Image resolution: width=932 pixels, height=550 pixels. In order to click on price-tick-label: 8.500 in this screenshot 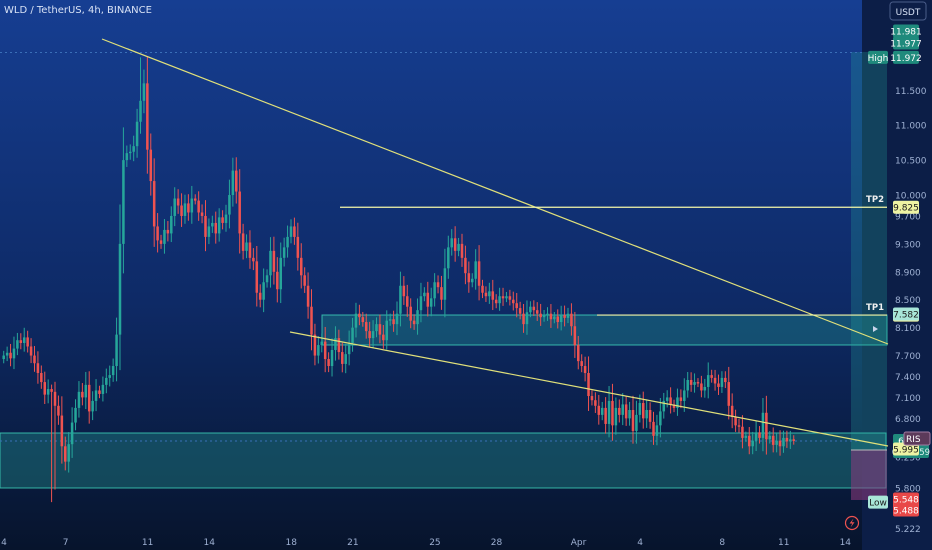, I will do `click(908, 301)`.